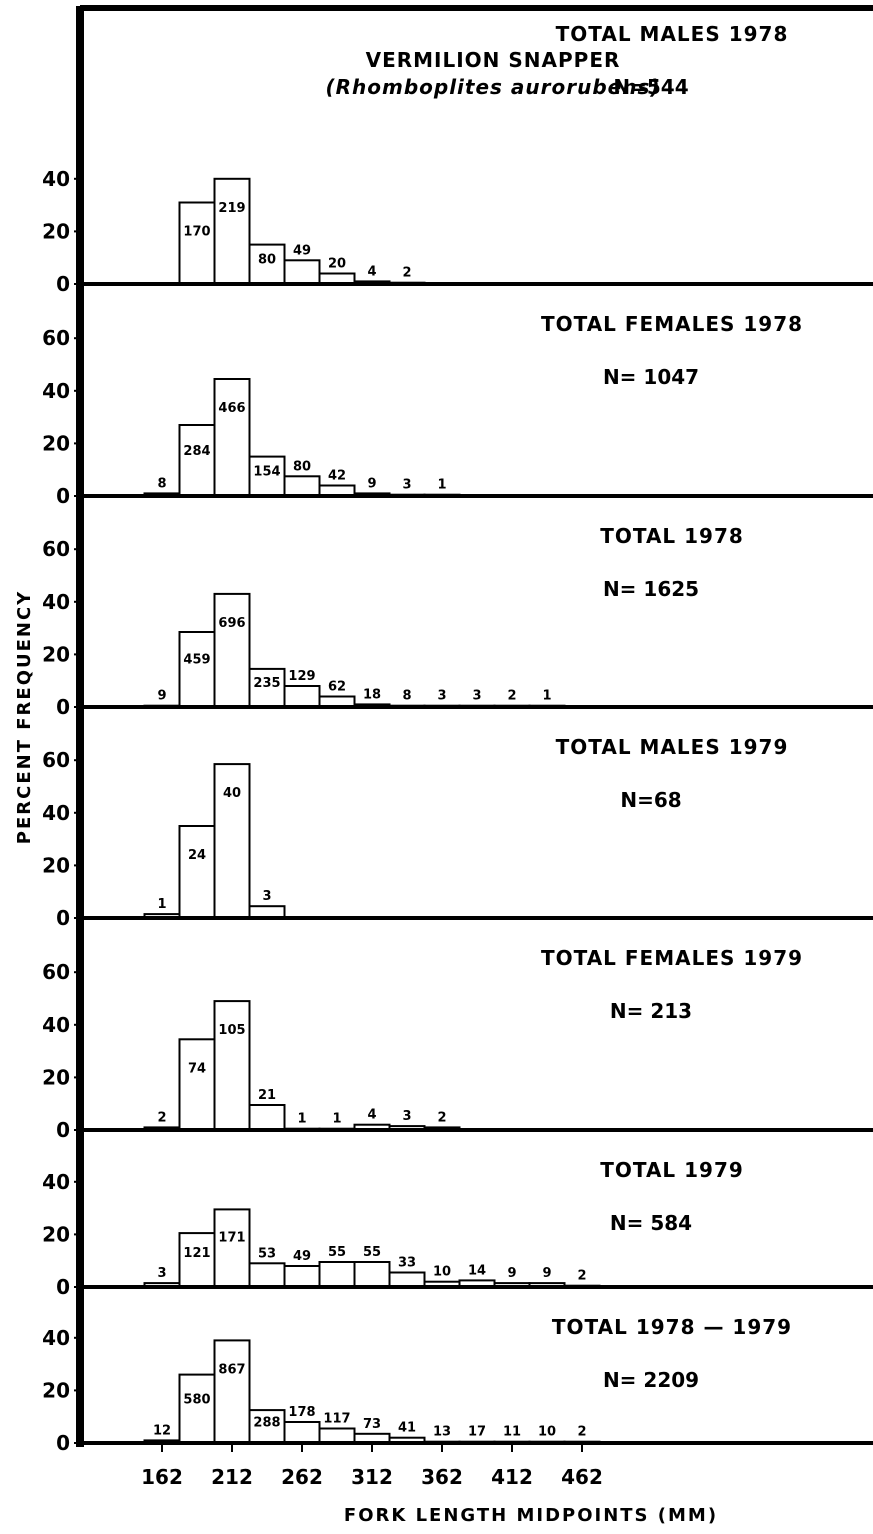 The width and height of the screenshot is (873, 1534). What do you see at coordinates (672, 536) in the screenshot?
I see `panel-label: TOTAL 1978` at bounding box center [672, 536].